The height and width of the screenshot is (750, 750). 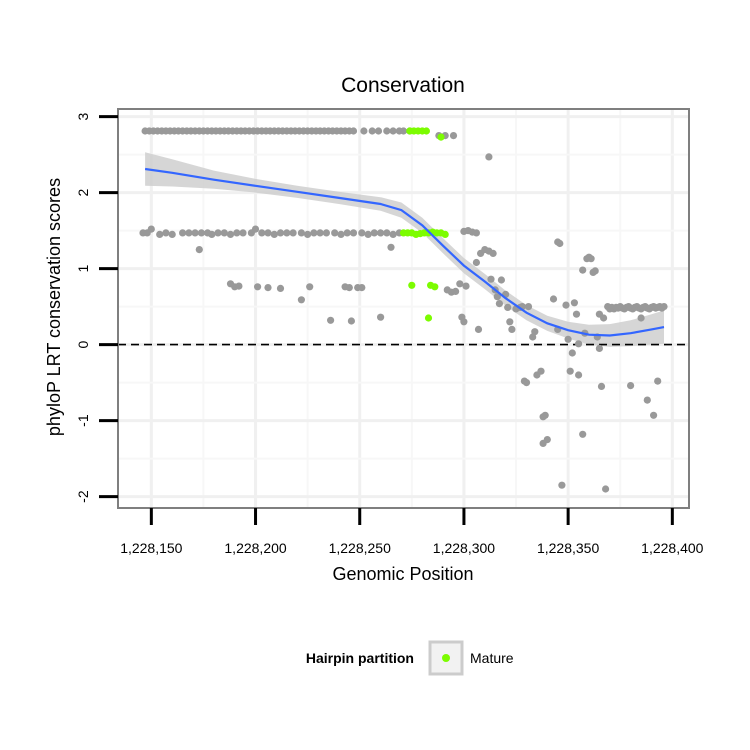 What do you see at coordinates (83, 420) in the screenshot?
I see `y-tick-label: -1` at bounding box center [83, 420].